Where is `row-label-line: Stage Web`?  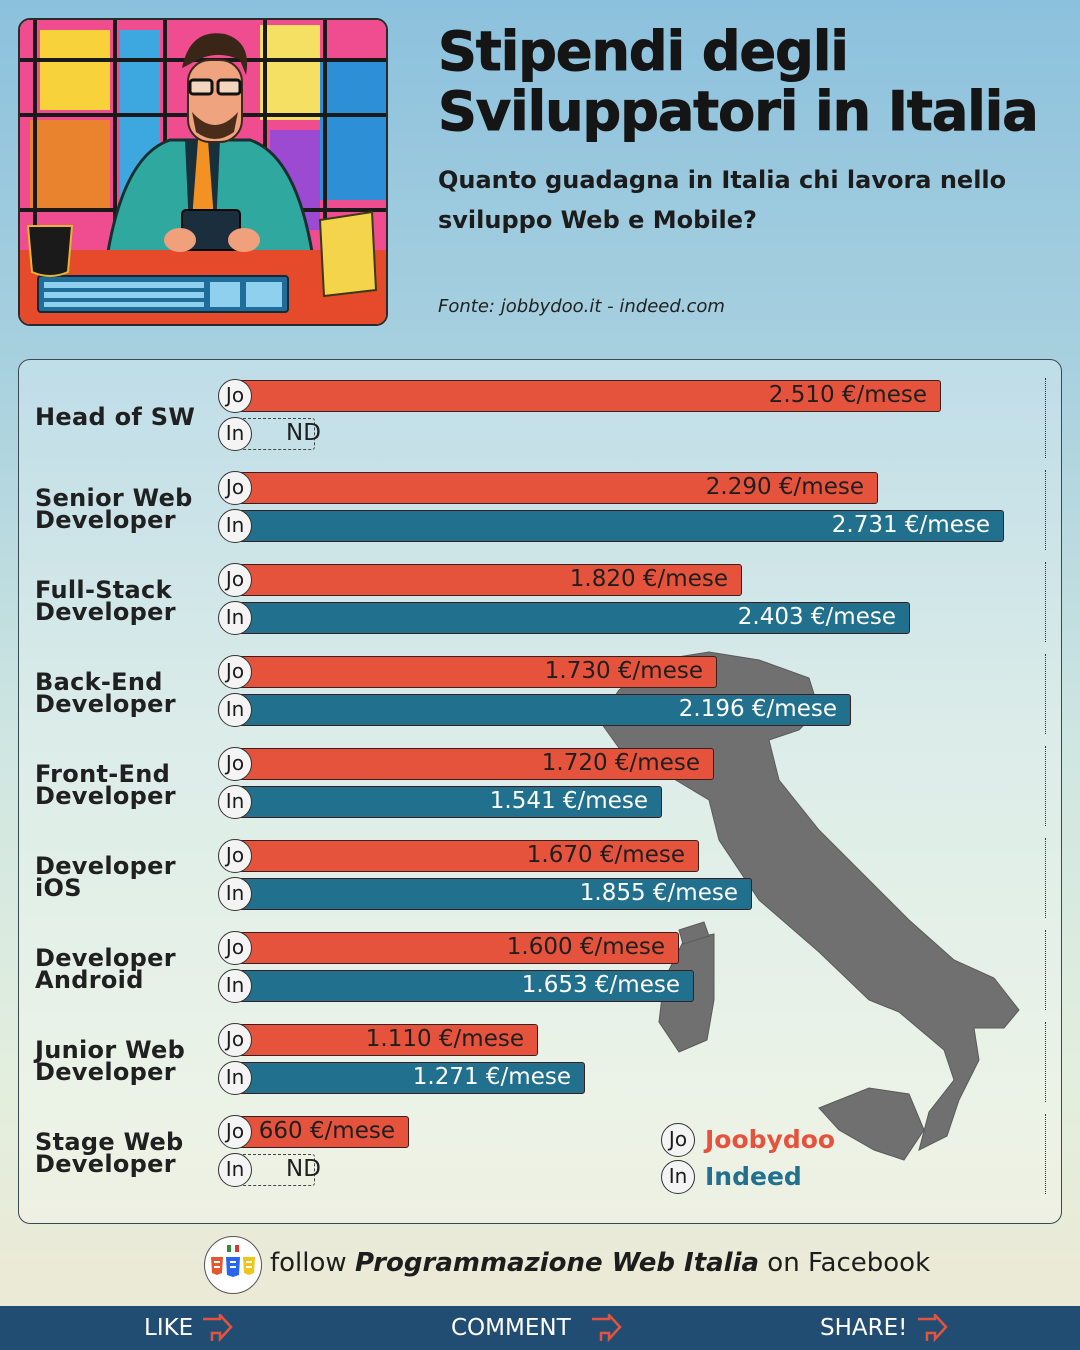
row-label-line: Stage Web is located at coordinates (109, 1142).